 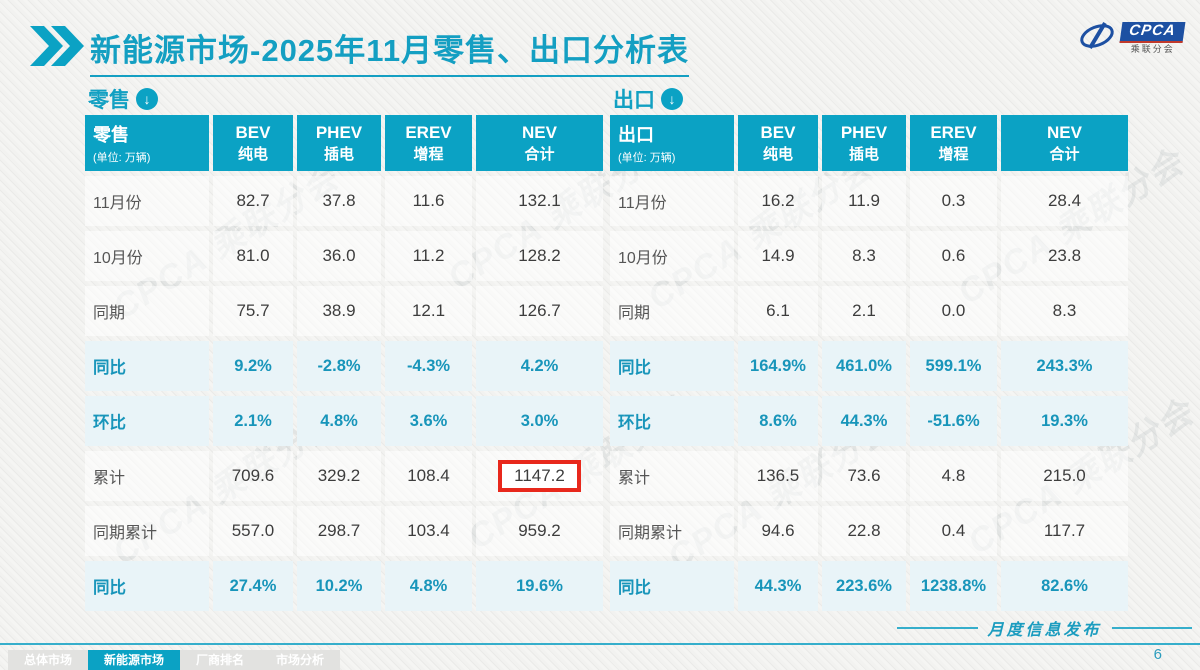 What do you see at coordinates (539, 586) in the screenshot?
I see `table-cell: 19.6%` at bounding box center [539, 586].